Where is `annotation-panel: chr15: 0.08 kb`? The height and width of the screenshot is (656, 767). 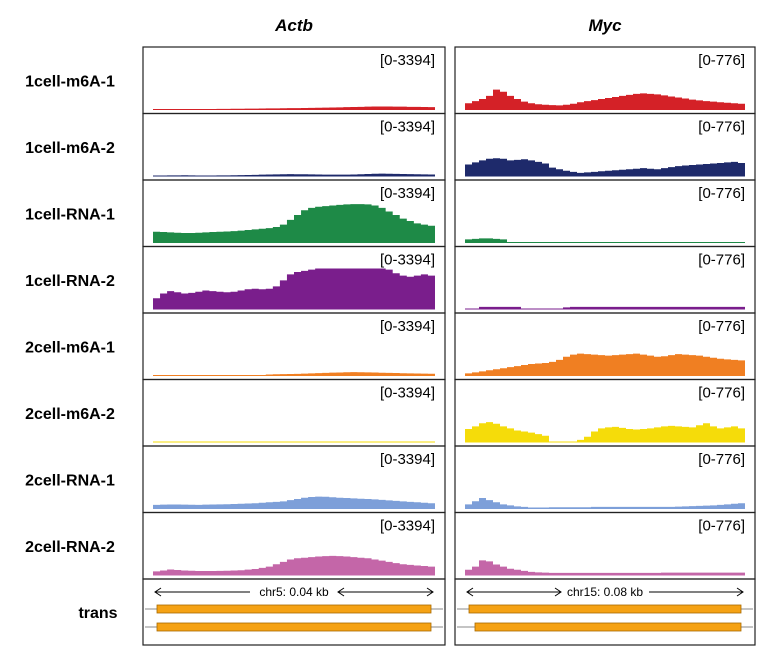
annotation-panel: chr15: 0.08 kb is located at coordinates (605, 612).